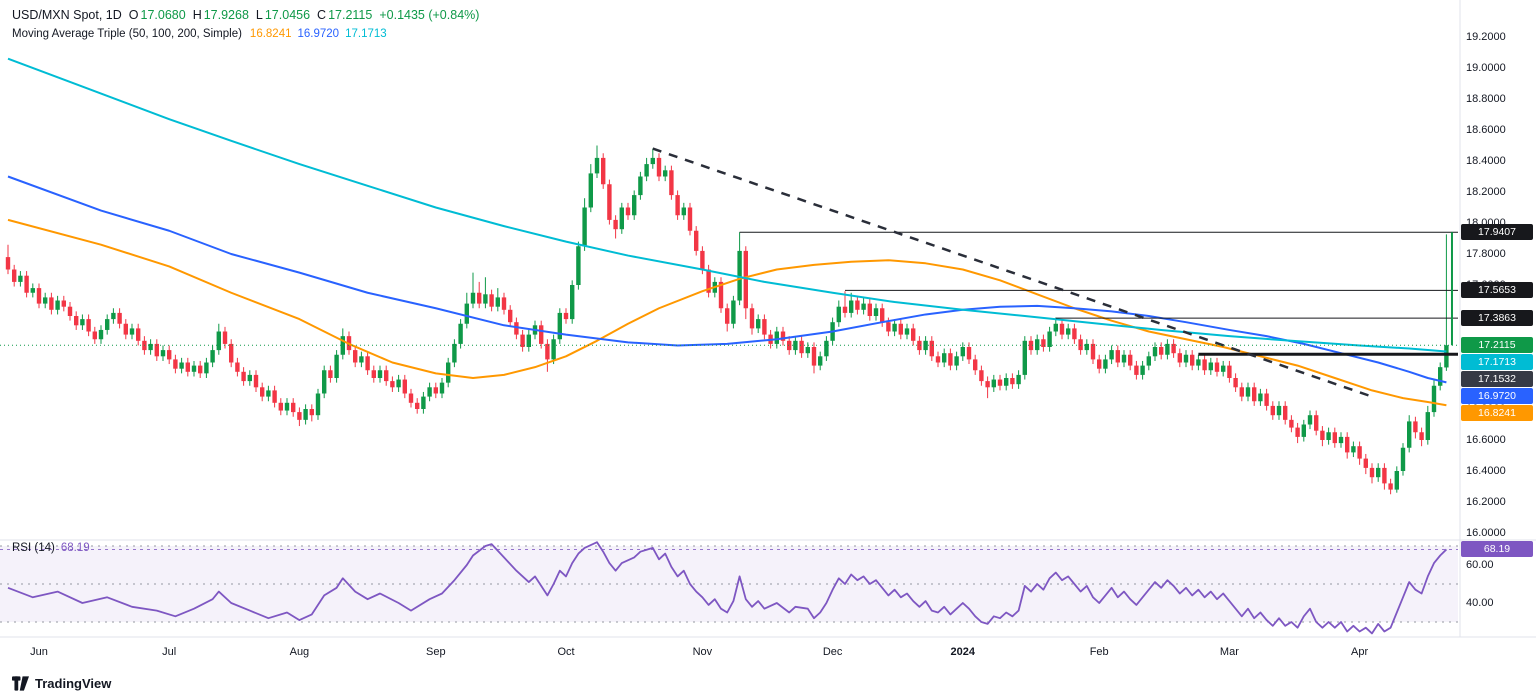 This screenshot has height=697, width=1536. I want to click on price-tick-label: 16.6000, so click(1486, 440).